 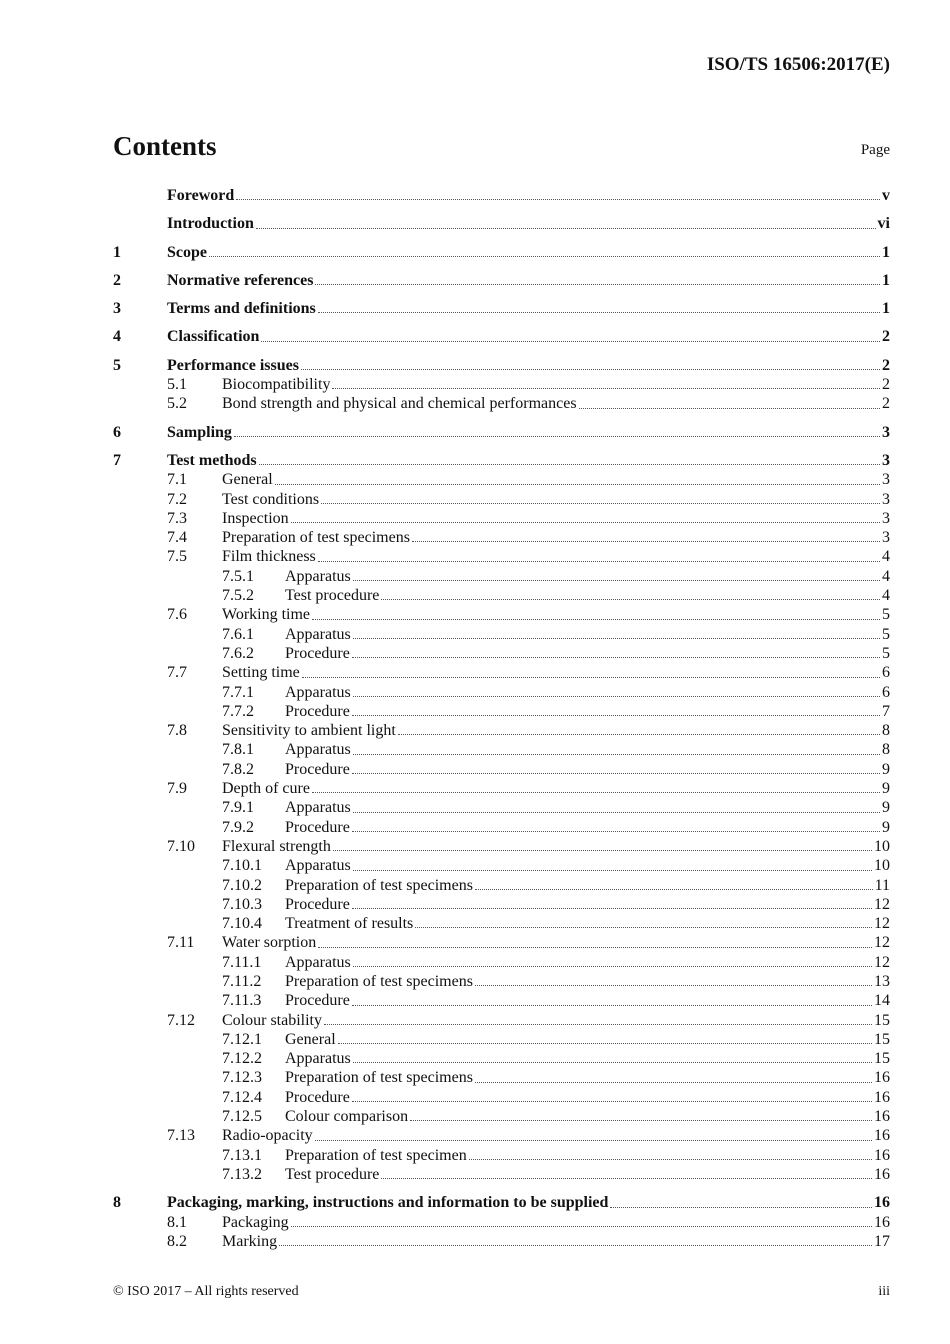 I want to click on toc-entry: 7.1 General 3, so click(x=501, y=479).